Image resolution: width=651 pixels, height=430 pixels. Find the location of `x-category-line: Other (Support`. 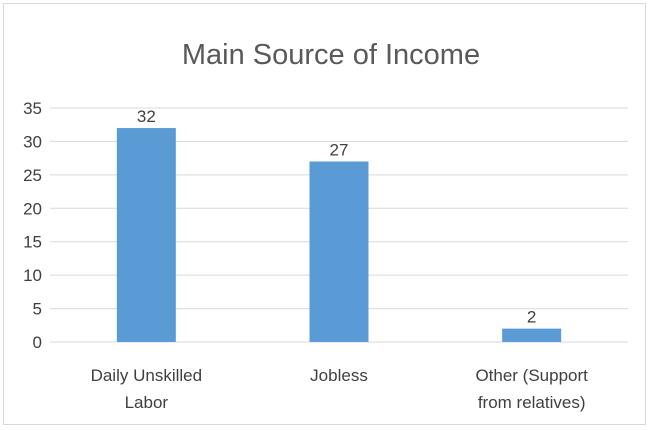

x-category-line: Other (Support is located at coordinates (531, 375).